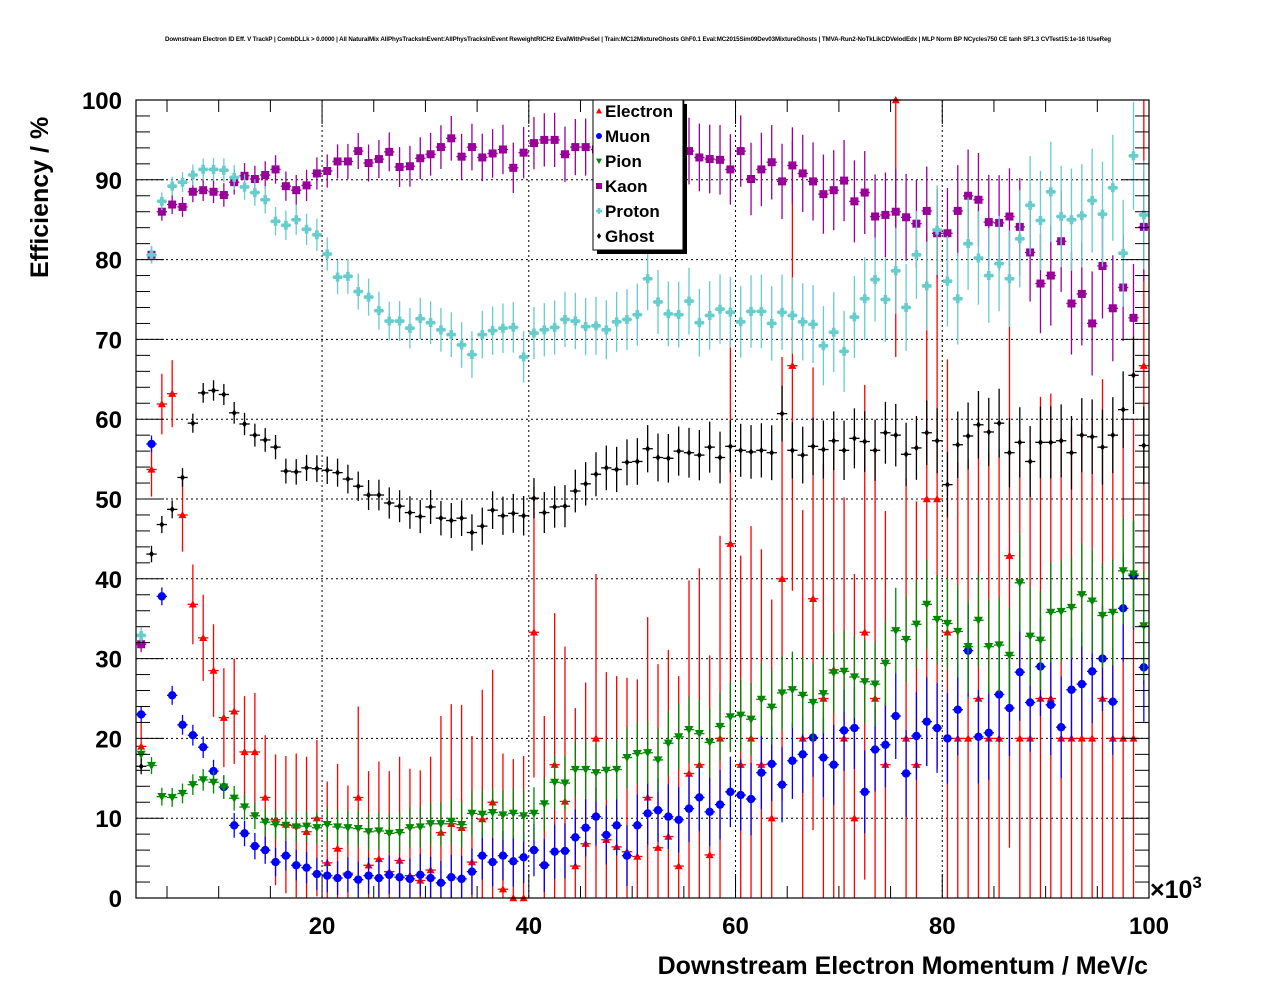 This screenshot has height=996, width=1276. Describe the element at coordinates (599, 211) in the screenshot. I see `legend-marker-proton` at that location.